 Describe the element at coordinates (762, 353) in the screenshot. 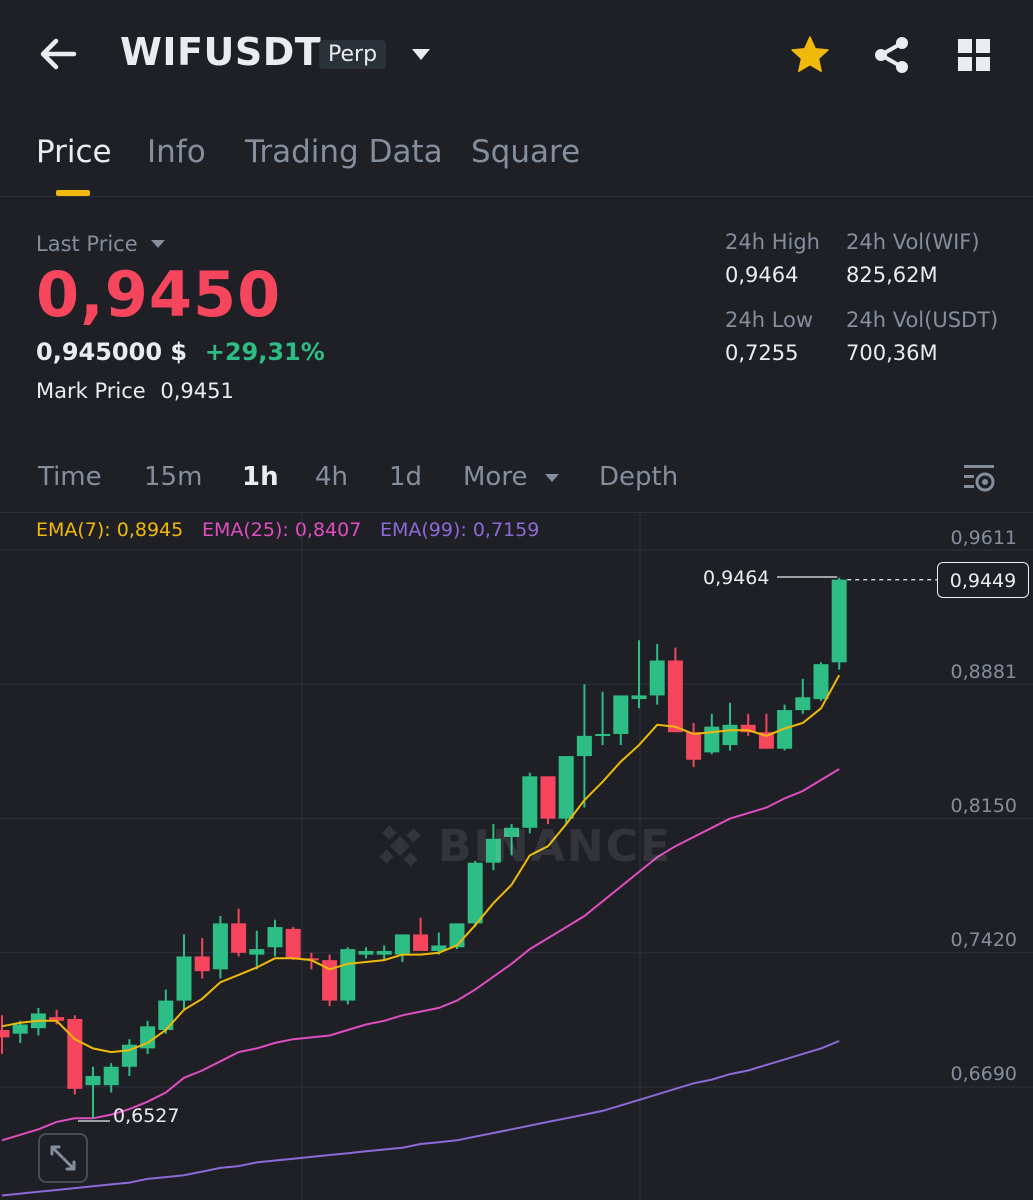

I see `low-24h-value: 0,7255` at that location.